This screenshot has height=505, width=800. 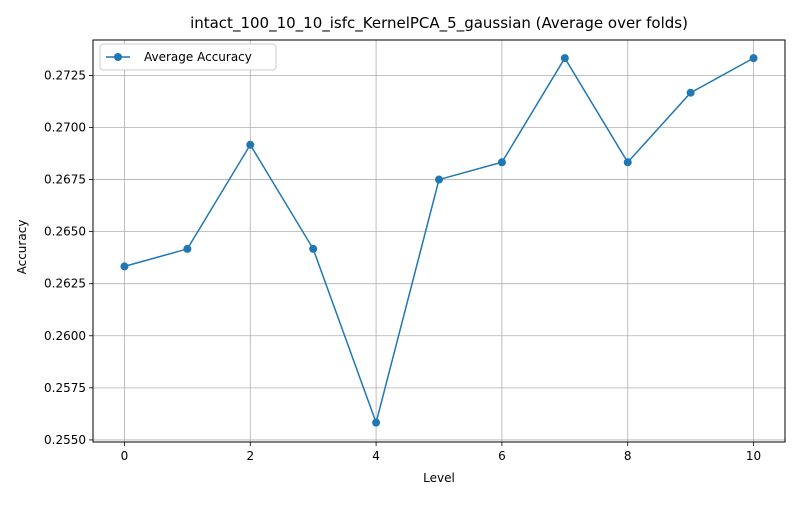 I want to click on legend-entry-label: Average Accuracy, so click(x=198, y=57).